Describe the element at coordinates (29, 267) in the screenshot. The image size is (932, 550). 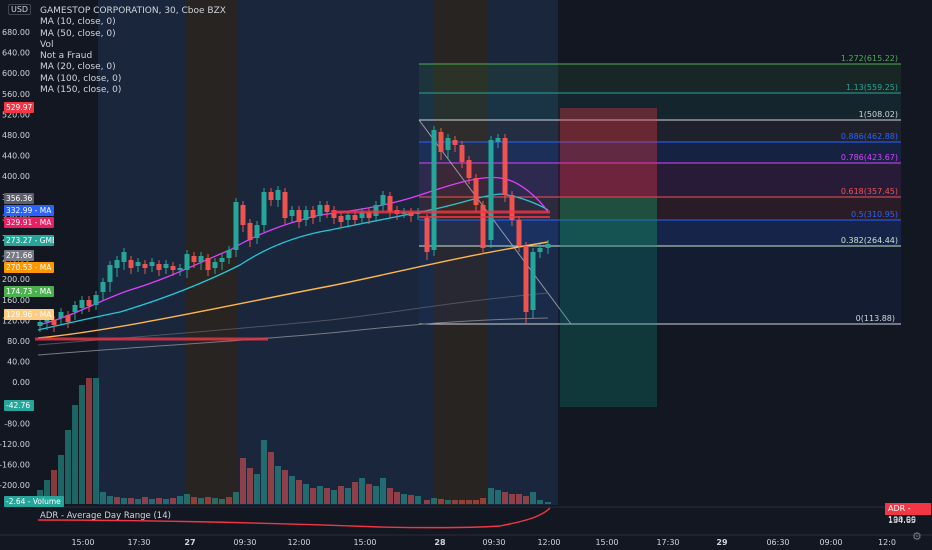
I see `price-tag: 270.53 - MA` at that location.